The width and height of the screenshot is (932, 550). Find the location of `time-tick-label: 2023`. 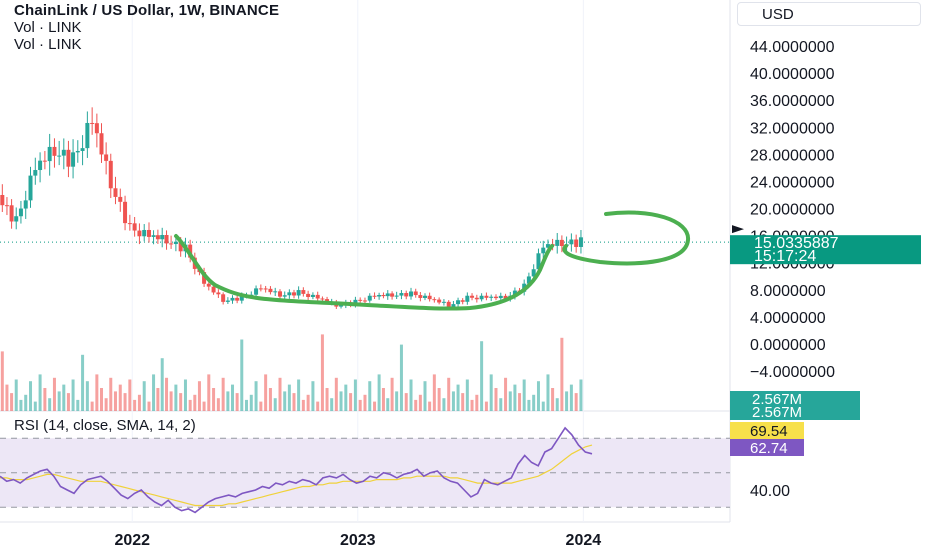

time-tick-label: 2023 is located at coordinates (358, 540).